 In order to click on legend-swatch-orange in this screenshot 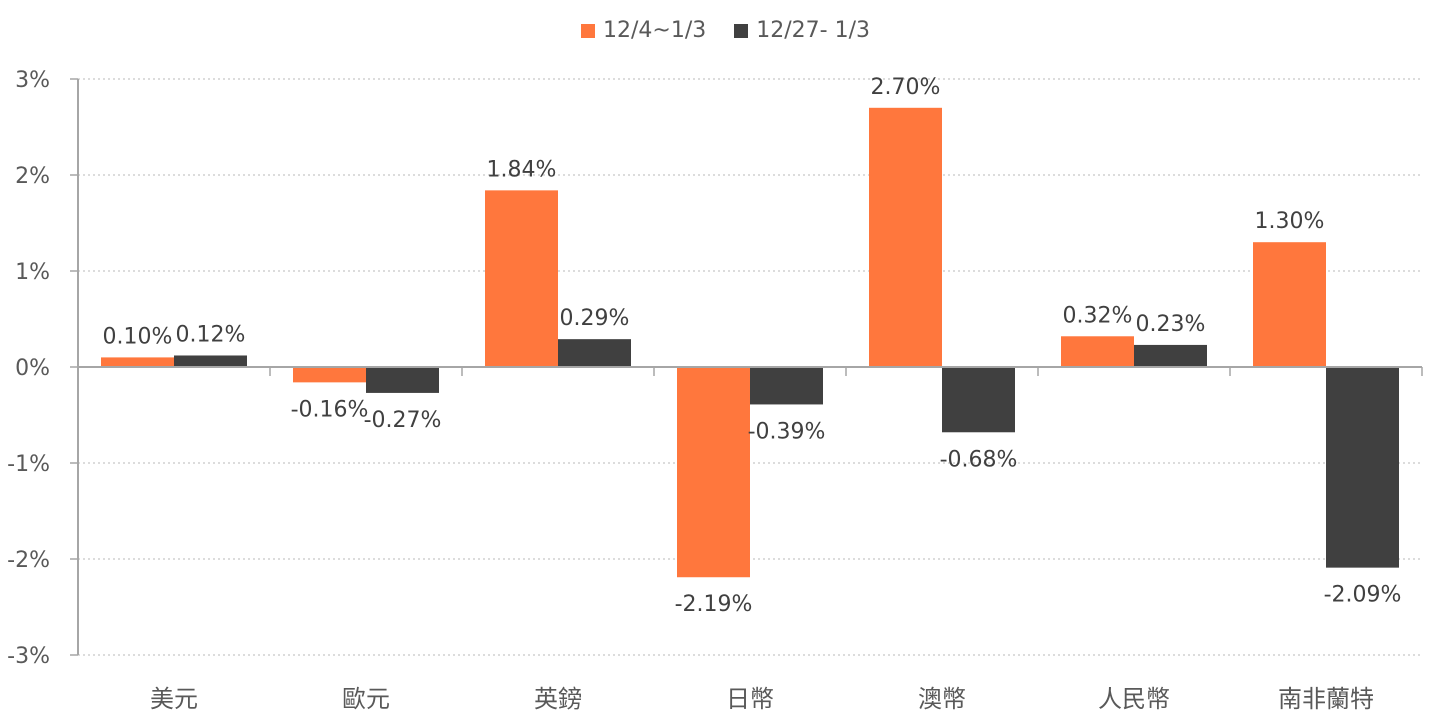, I will do `click(588, 30)`.